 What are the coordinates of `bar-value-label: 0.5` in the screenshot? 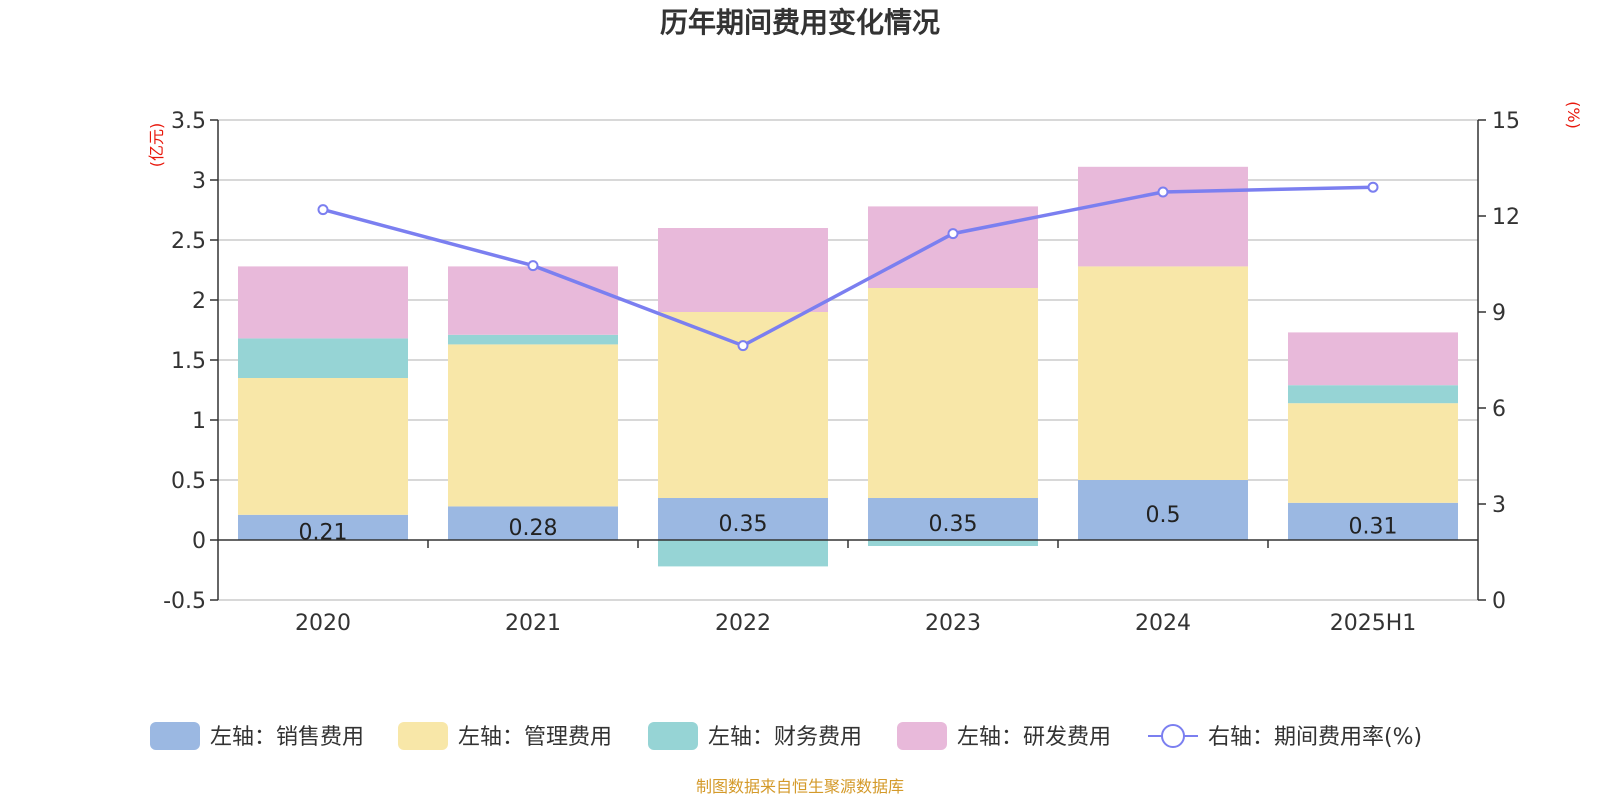 It's located at (1163, 515).